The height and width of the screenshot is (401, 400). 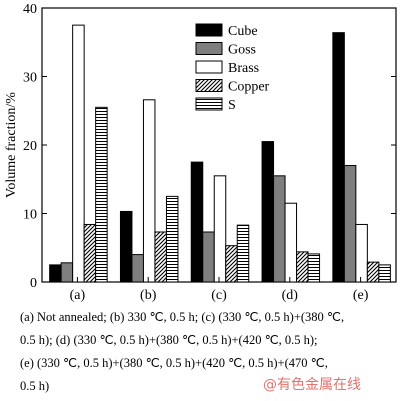 What do you see at coordinates (209, 67) in the screenshot?
I see `legend-swatch-brass` at bounding box center [209, 67].